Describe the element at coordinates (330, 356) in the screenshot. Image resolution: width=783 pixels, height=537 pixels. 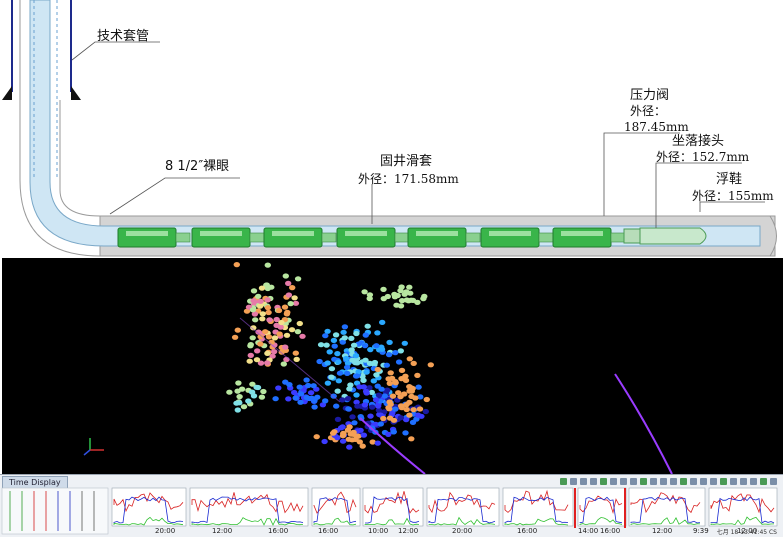
I see `microseismic-events` at that location.